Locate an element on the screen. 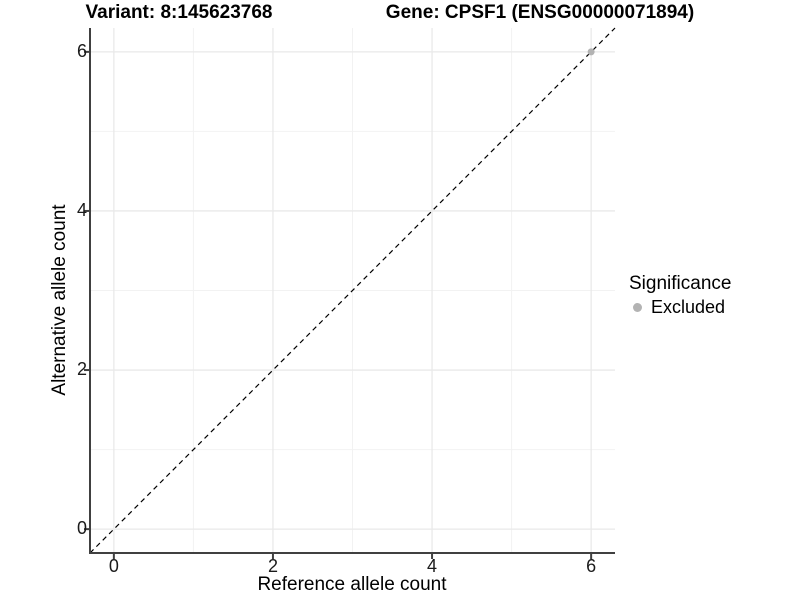 Image resolution: width=800 pixels, height=600 pixels. x-axis-title: Reference allele count is located at coordinates (352, 584).